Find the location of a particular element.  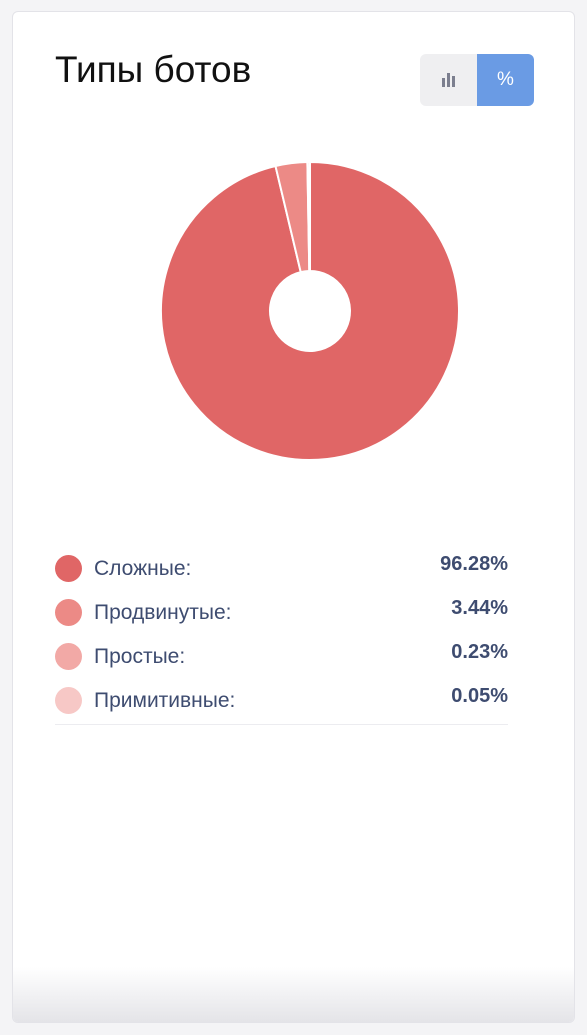

card-title: Типы ботов is located at coordinates (153, 69).